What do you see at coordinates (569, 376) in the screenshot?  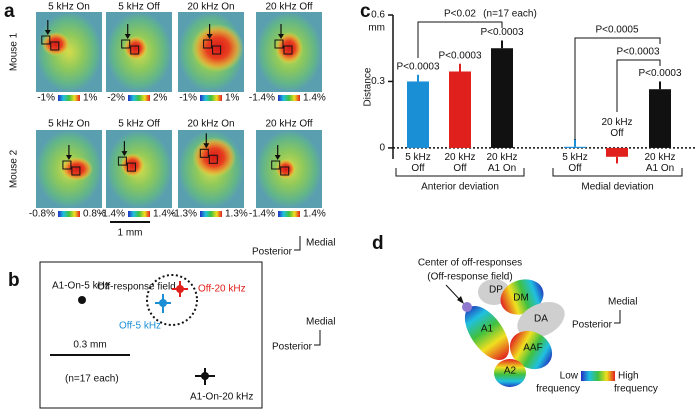 I see `legend-label: Low` at bounding box center [569, 376].